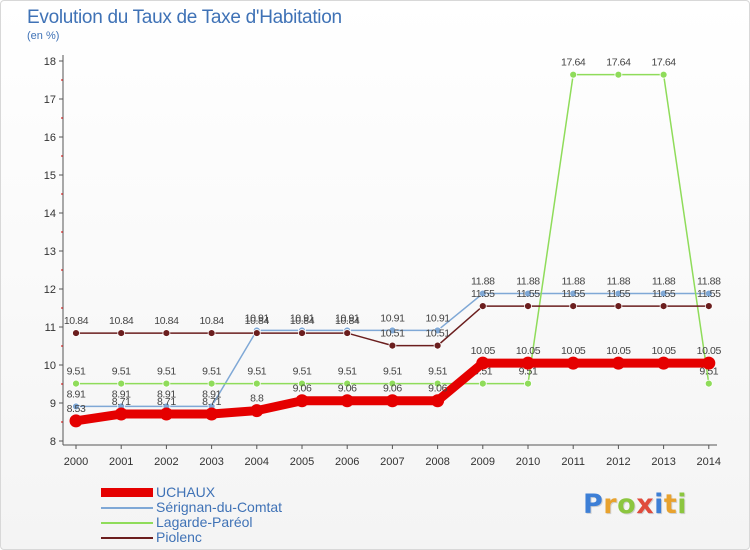 The image size is (750, 550). What do you see at coordinates (50, 62) in the screenshot?
I see `y-tick-label: 18` at bounding box center [50, 62].